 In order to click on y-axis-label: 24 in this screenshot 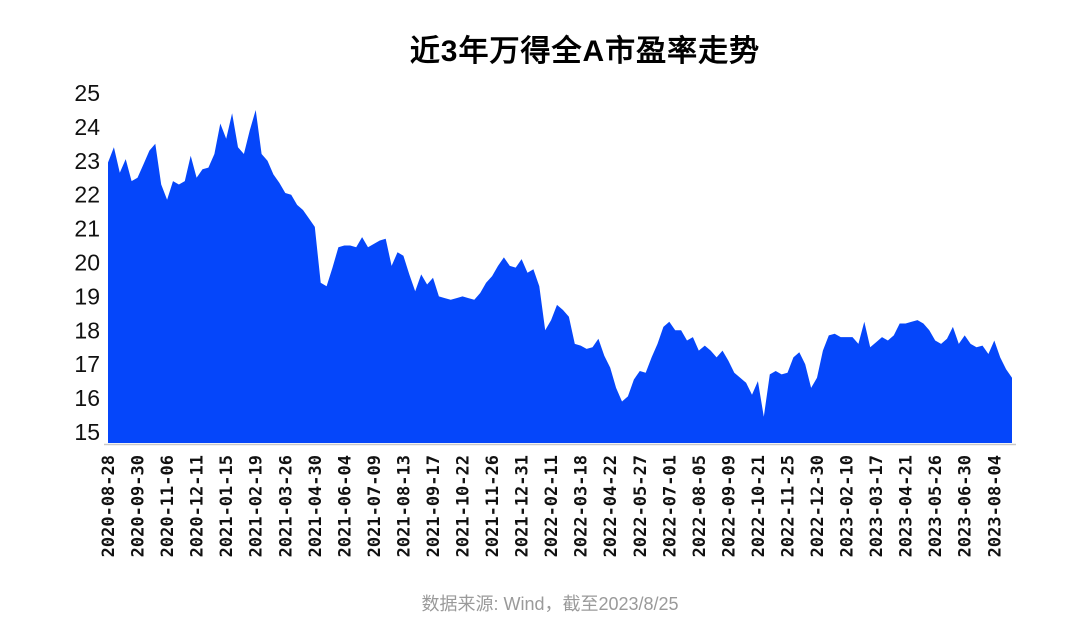, I will do `click(87, 127)`.